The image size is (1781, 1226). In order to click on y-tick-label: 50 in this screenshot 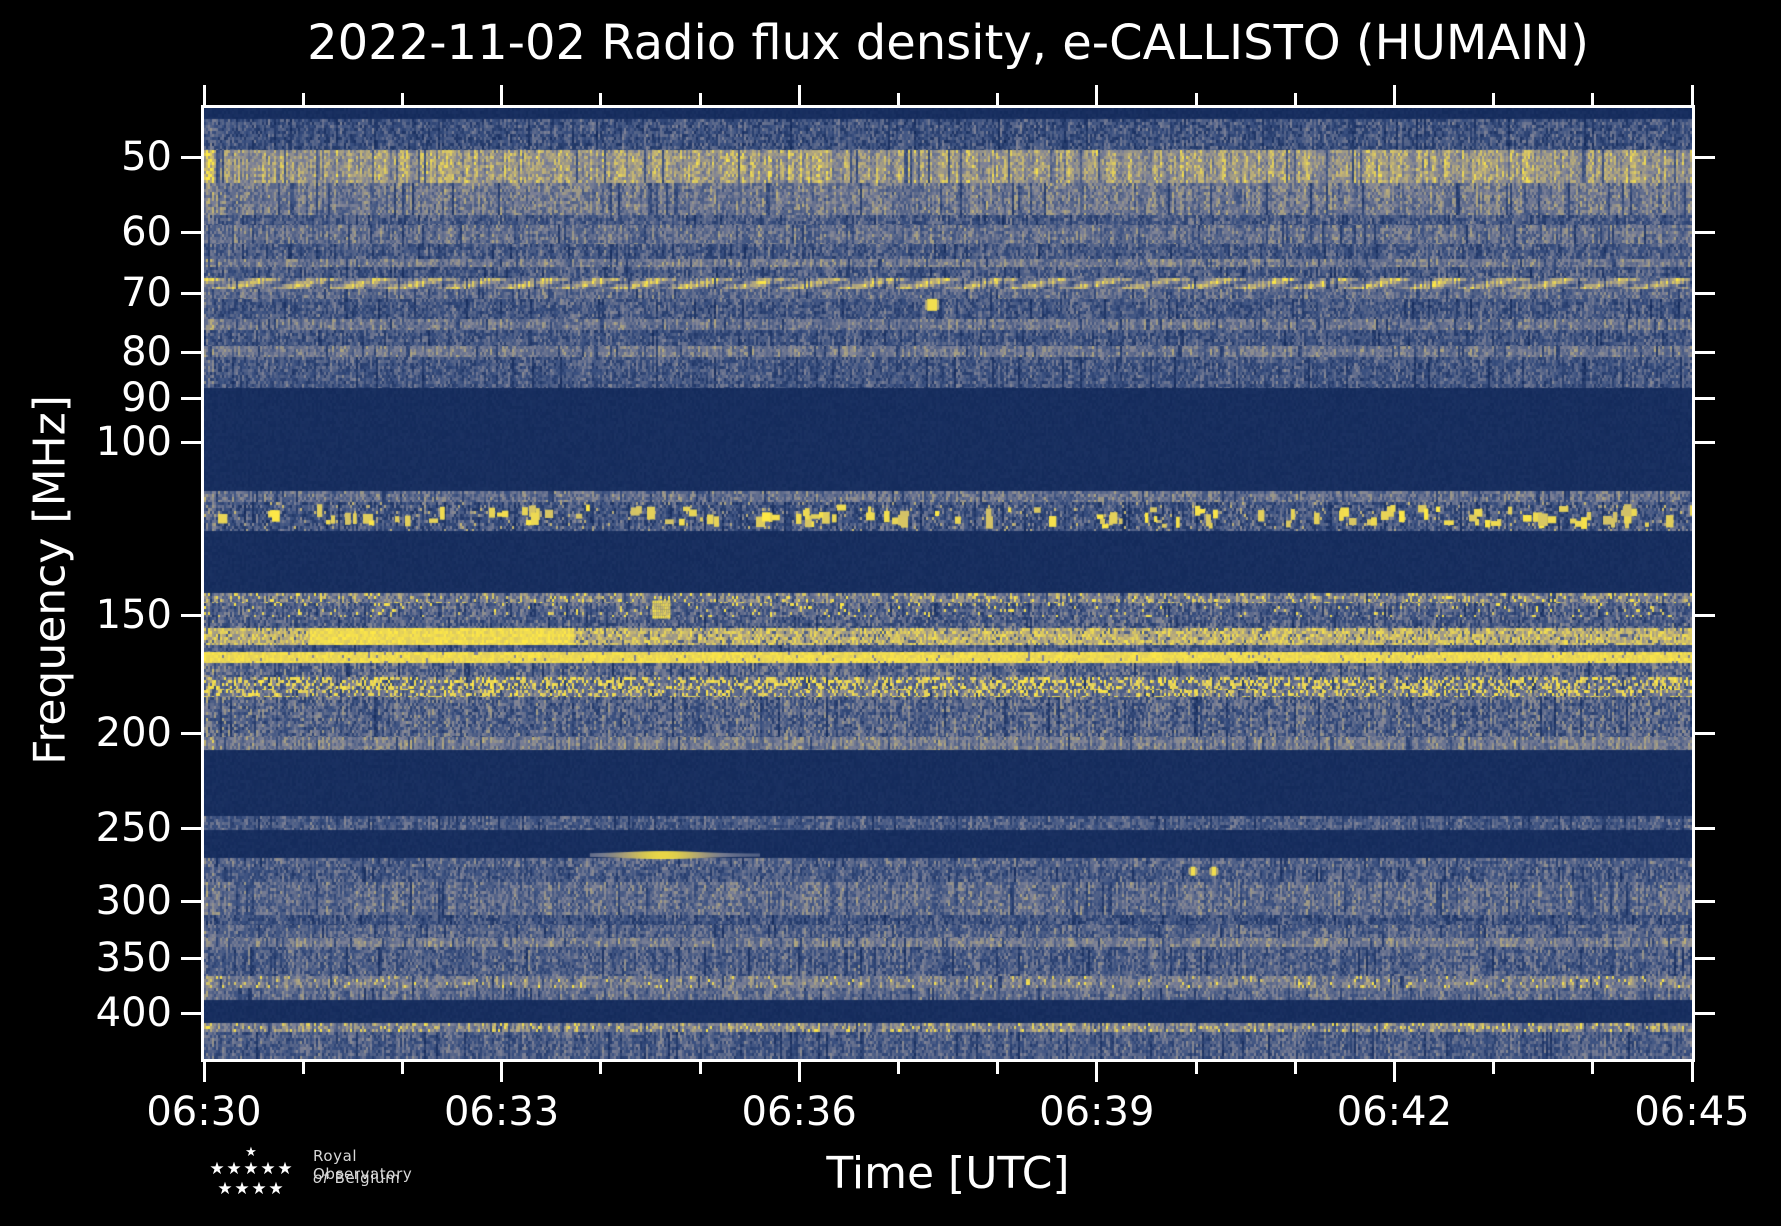, I will do `click(146, 157)`.